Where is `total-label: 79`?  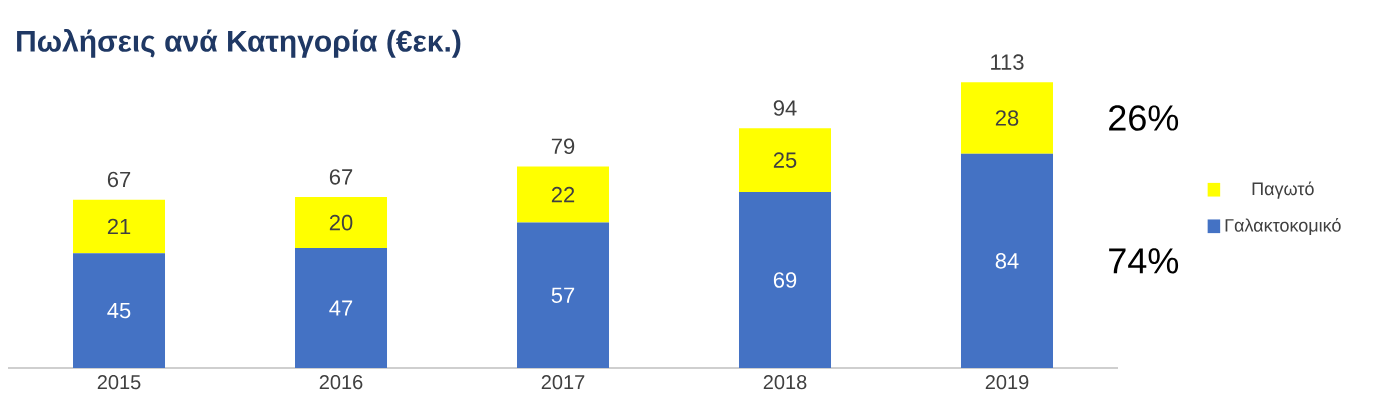
total-label: 79 is located at coordinates (563, 146).